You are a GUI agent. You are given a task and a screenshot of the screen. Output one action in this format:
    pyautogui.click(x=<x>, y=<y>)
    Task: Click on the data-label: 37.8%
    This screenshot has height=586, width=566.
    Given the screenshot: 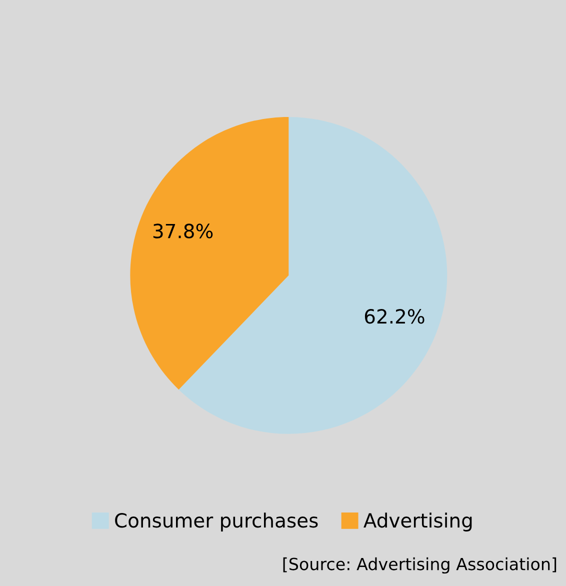 What is the action you would take?
    pyautogui.click(x=183, y=231)
    